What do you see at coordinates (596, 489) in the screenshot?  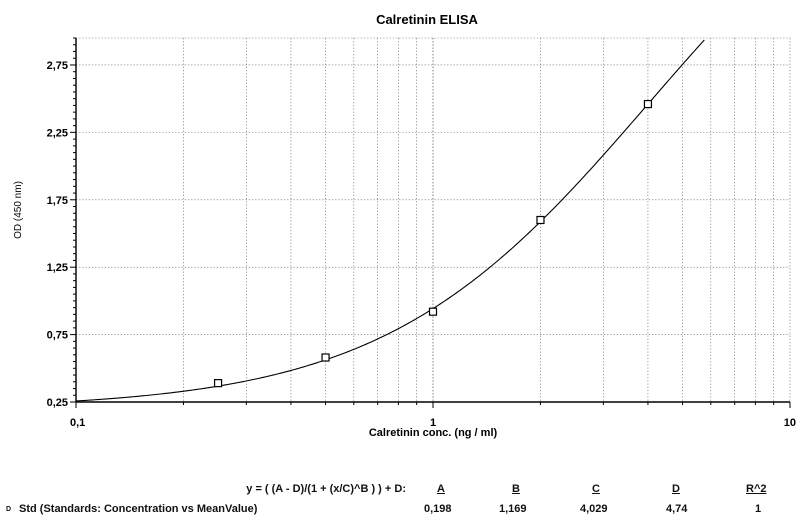 I see `header-c: C` at bounding box center [596, 489].